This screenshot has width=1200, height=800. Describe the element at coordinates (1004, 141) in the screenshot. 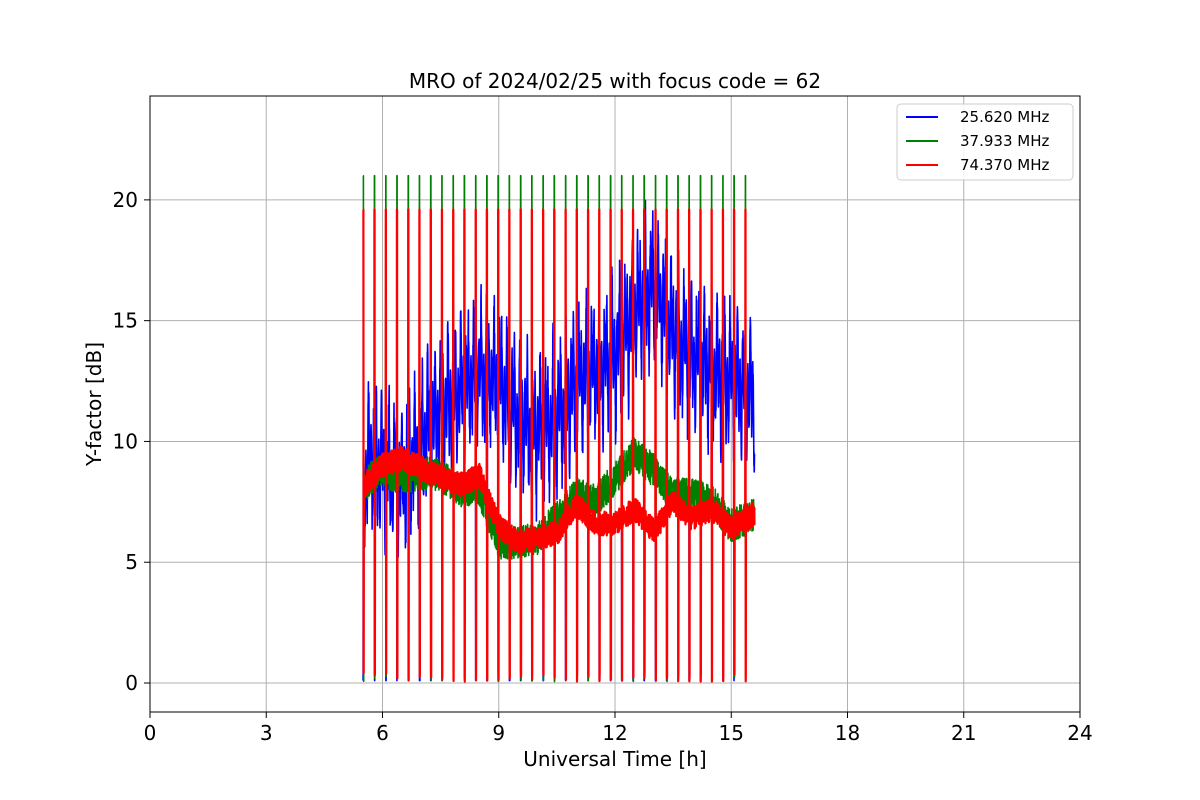

I see `legend-label: 37.933 MHz` at that location.